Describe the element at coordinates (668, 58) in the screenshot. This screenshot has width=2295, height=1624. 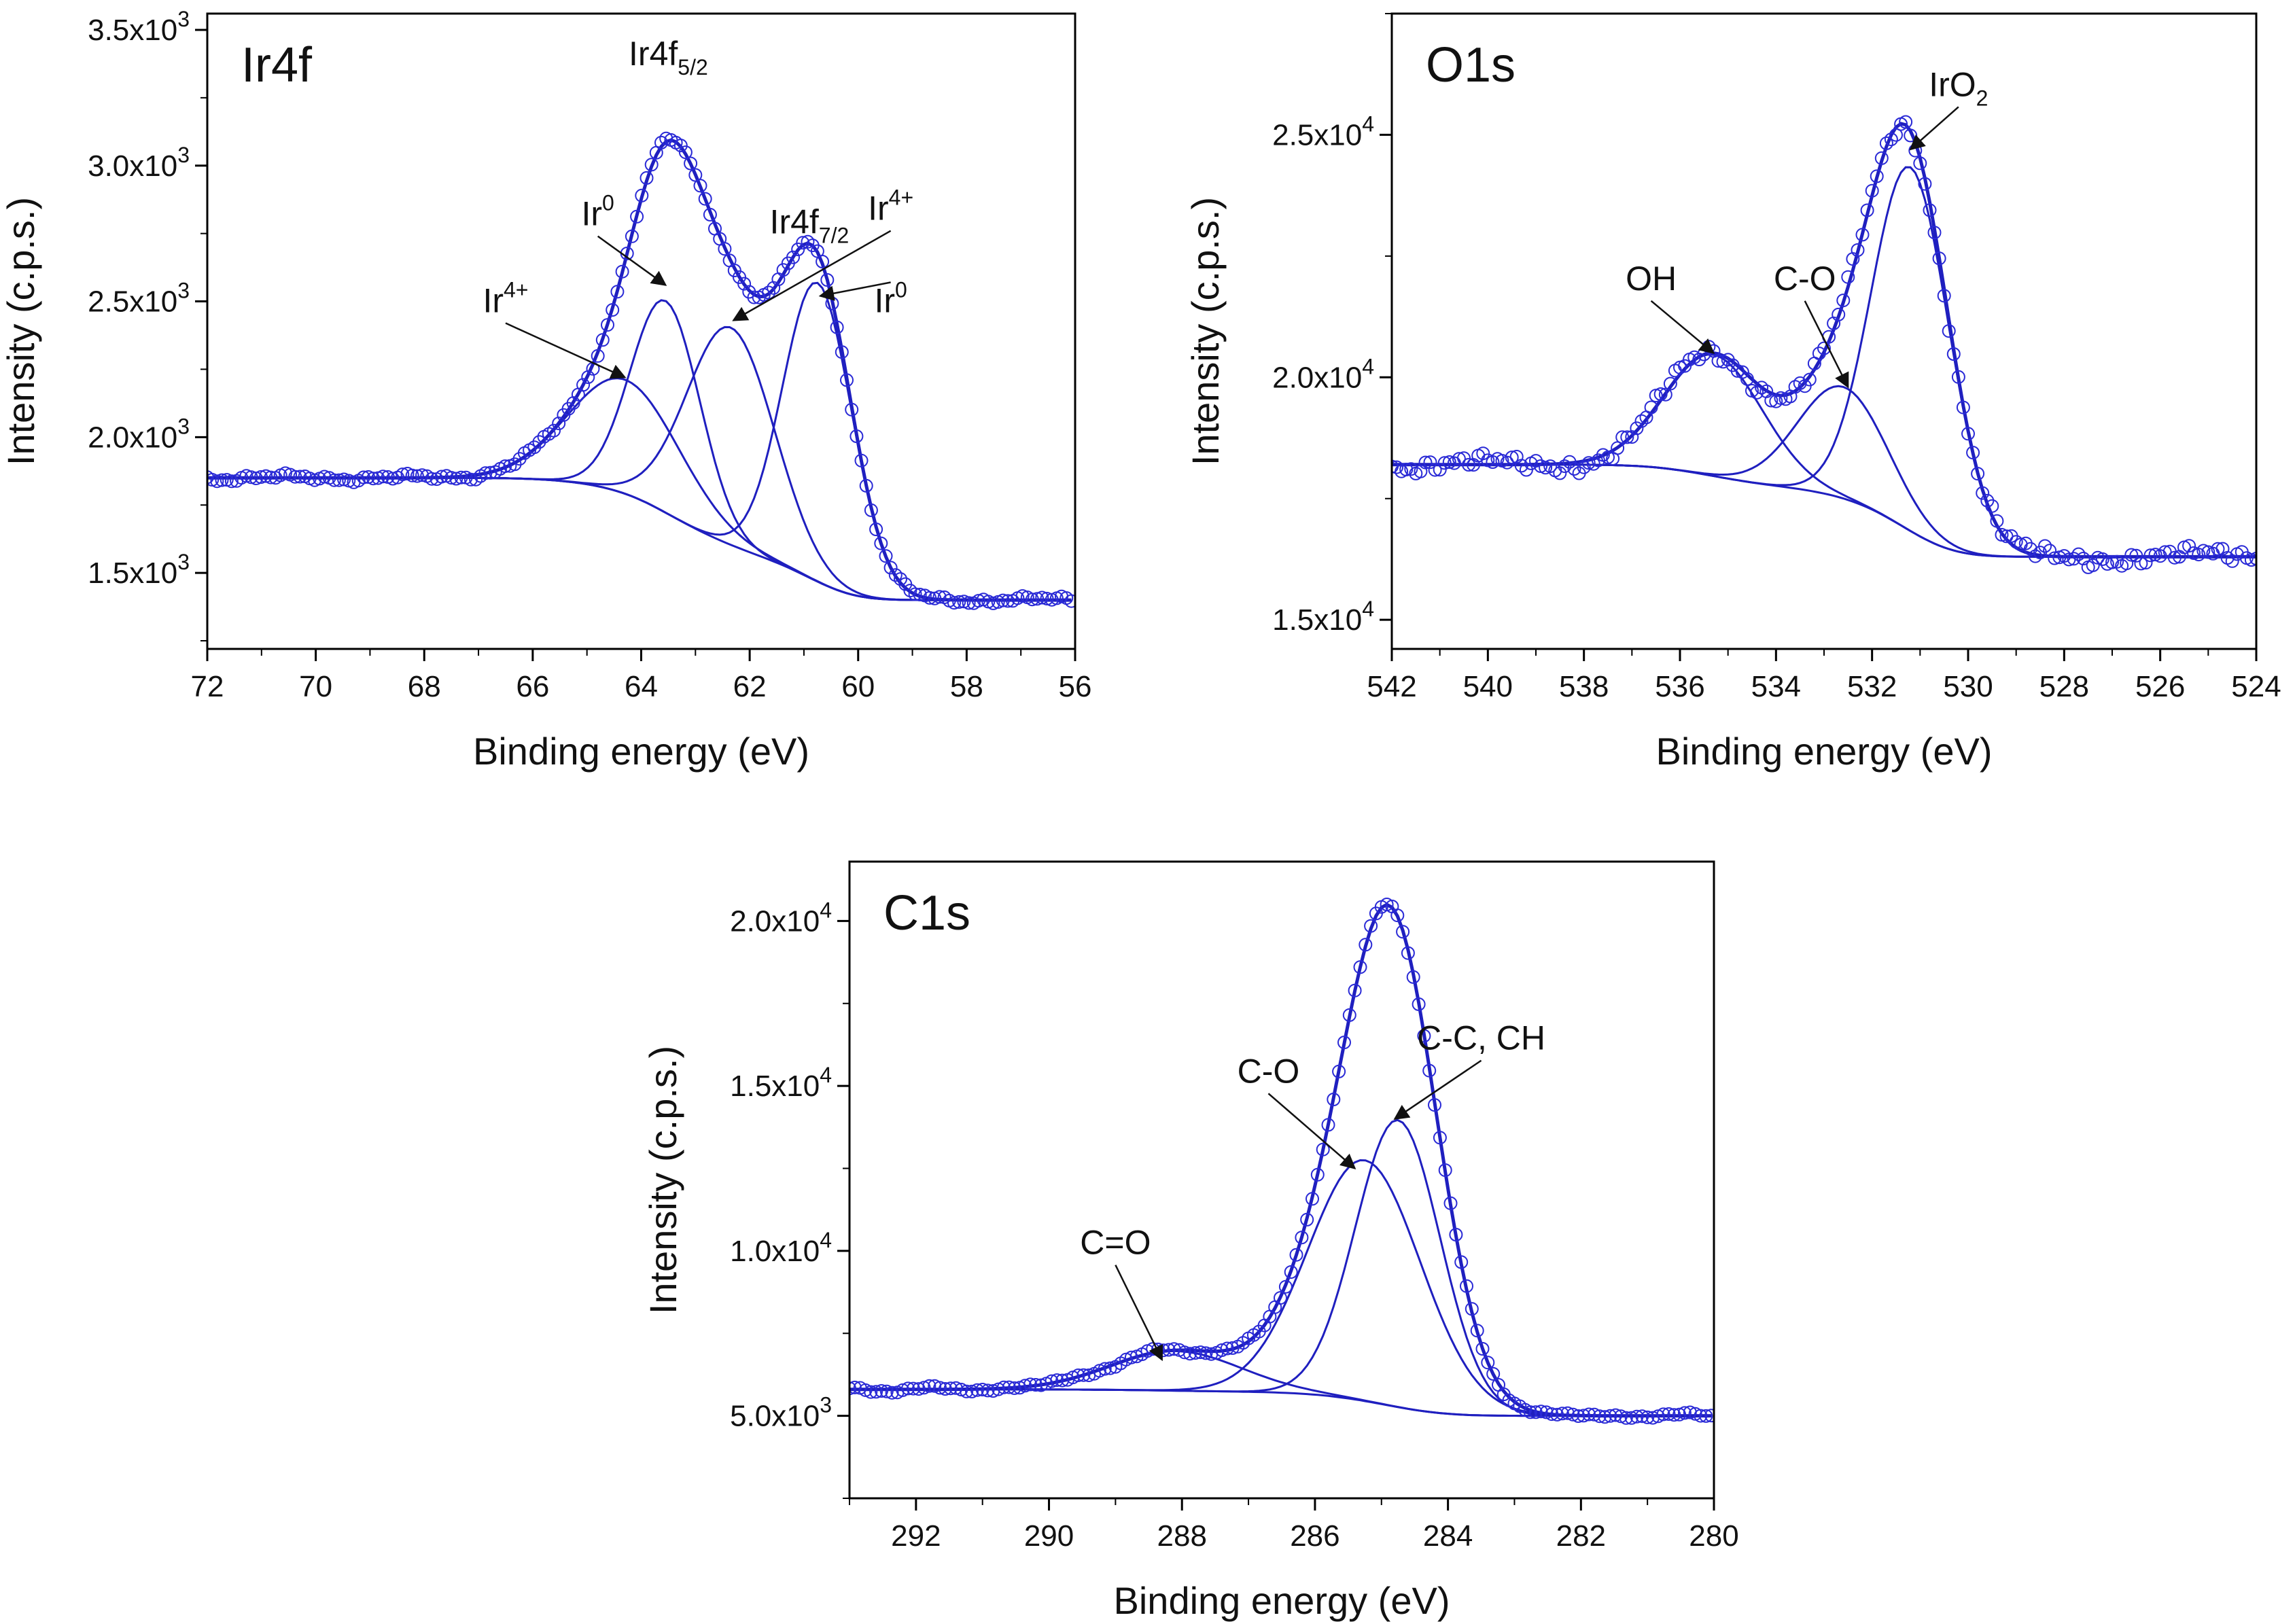
I see `ir4f-annotation-1: Ir4f5/2` at that location.